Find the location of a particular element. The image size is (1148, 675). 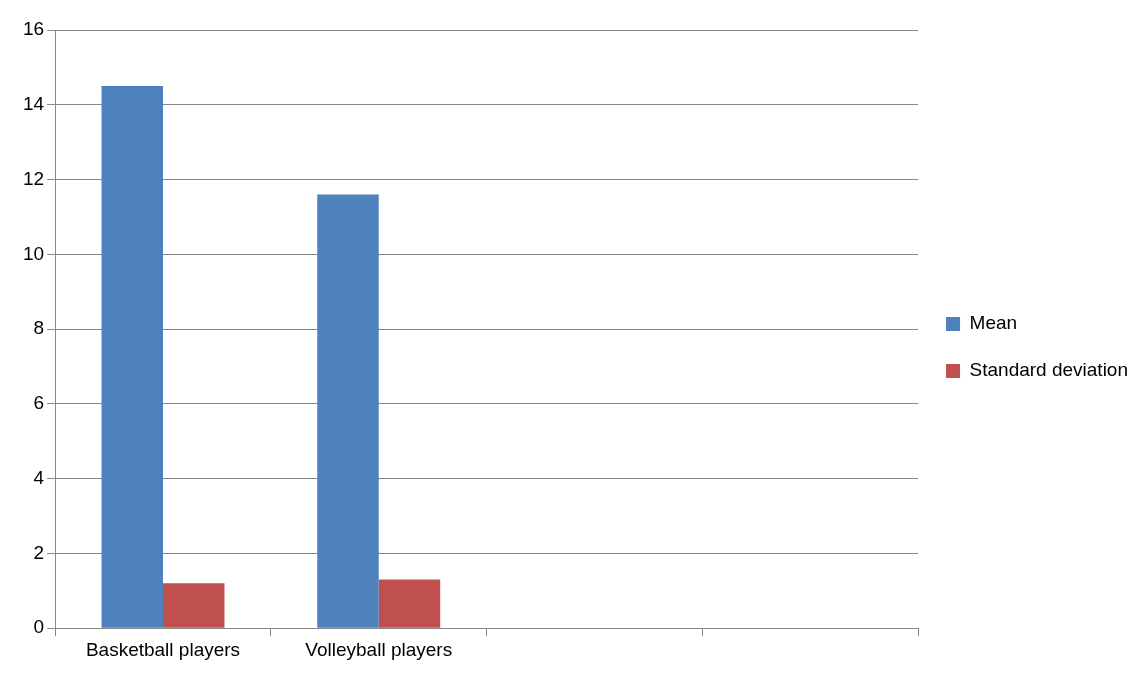

y-tick-label: 2 is located at coordinates (39, 552).